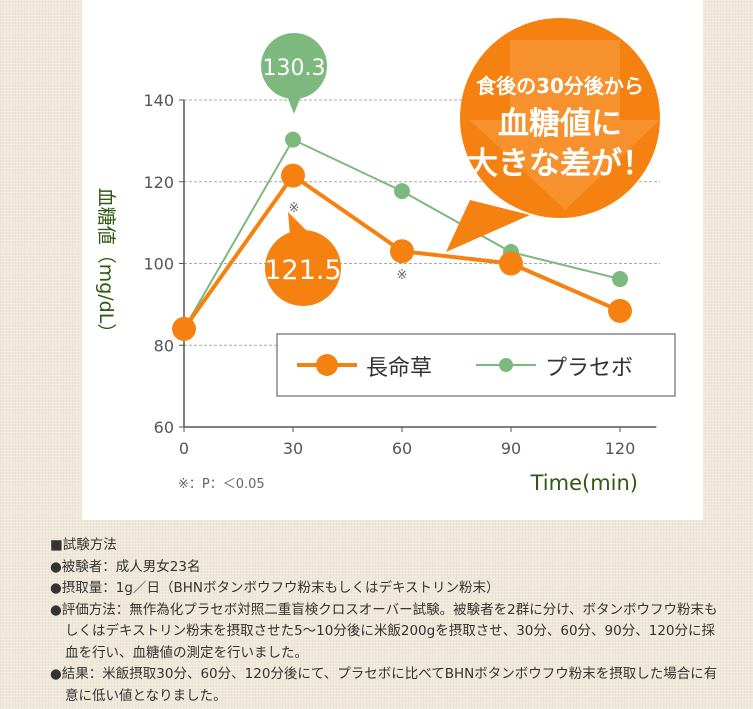 The height and width of the screenshot is (709, 753). I want to click on legend-label-placebo: プラセボ, so click(589, 368).